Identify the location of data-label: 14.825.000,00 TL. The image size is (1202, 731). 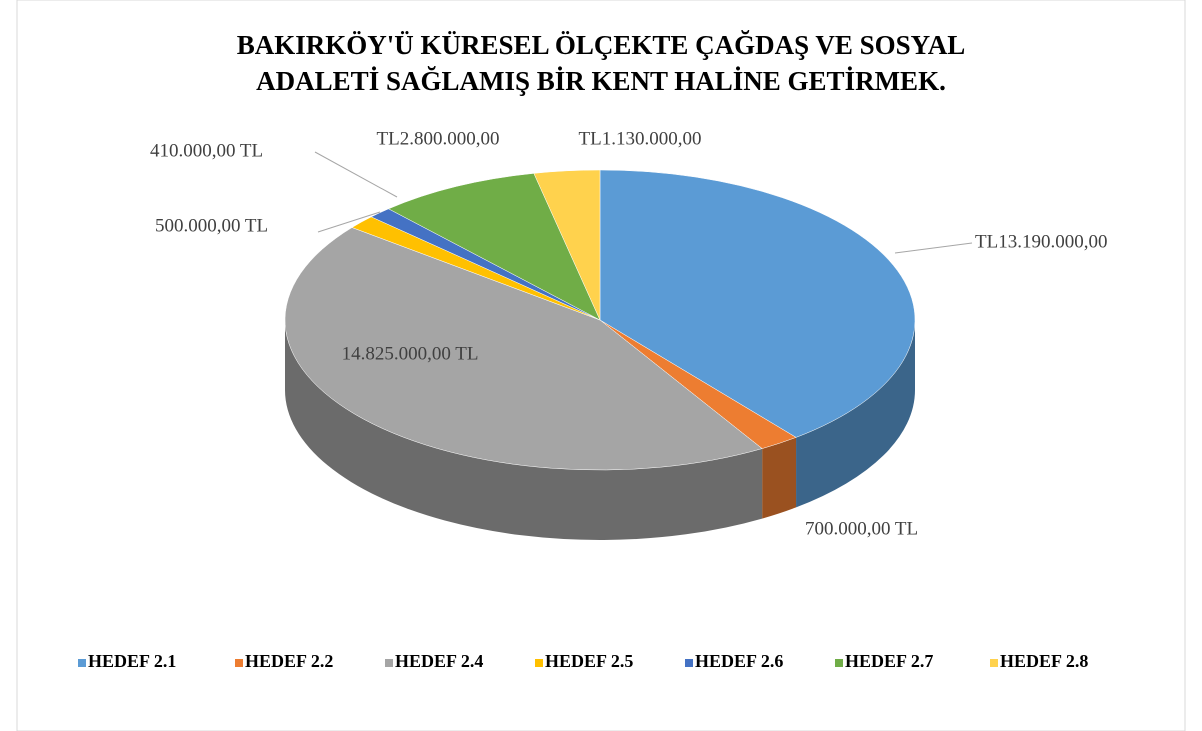
(410, 353).